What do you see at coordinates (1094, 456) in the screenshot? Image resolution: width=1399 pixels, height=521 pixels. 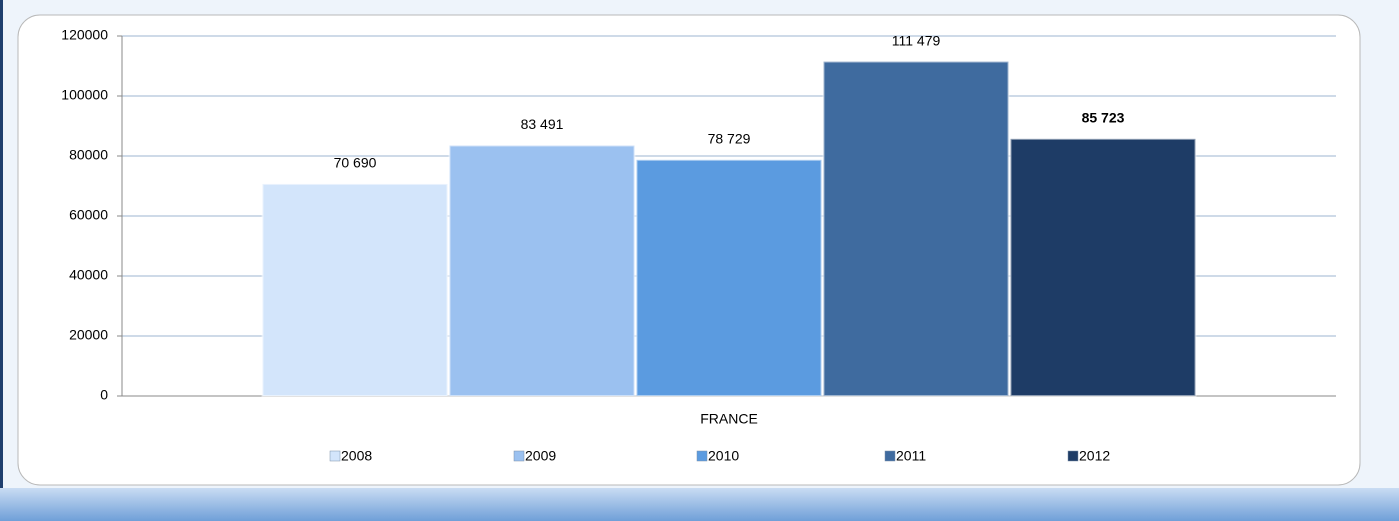 I see `legend-label: 2012` at bounding box center [1094, 456].